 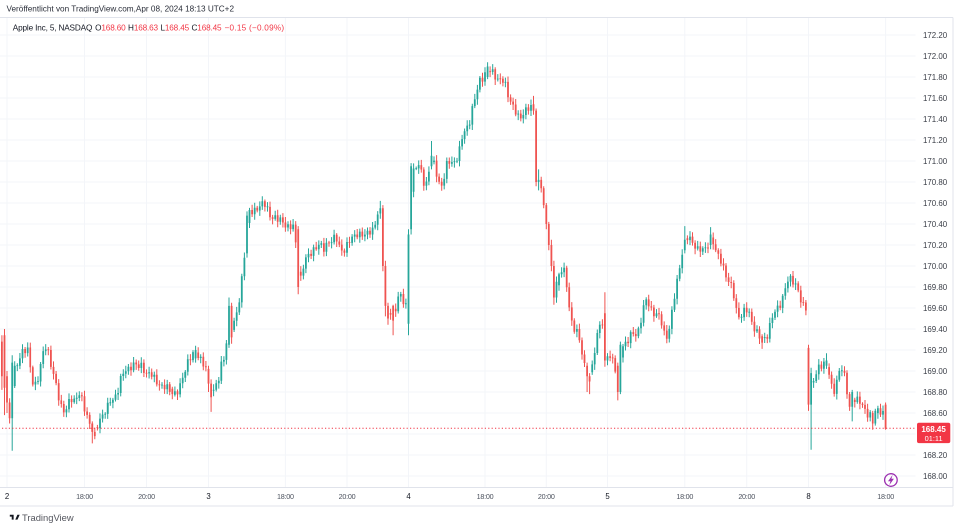 What do you see at coordinates (935, 329) in the screenshot?
I see `svg-text: 169.40` at bounding box center [935, 329].